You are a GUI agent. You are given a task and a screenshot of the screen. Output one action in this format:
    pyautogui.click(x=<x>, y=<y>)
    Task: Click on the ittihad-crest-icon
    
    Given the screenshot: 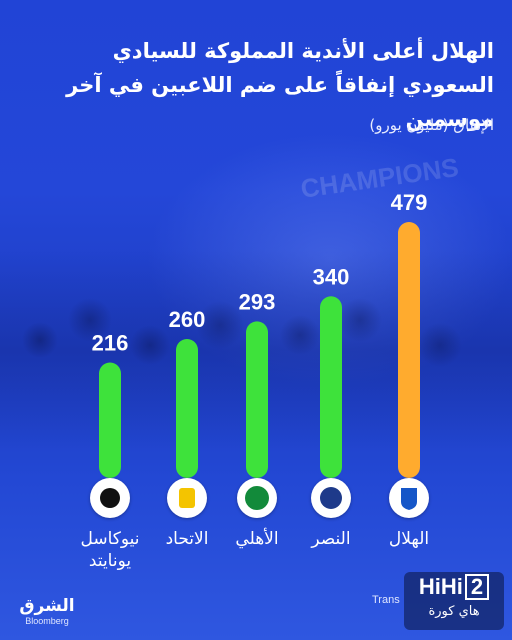 What is the action you would take?
    pyautogui.click(x=187, y=498)
    